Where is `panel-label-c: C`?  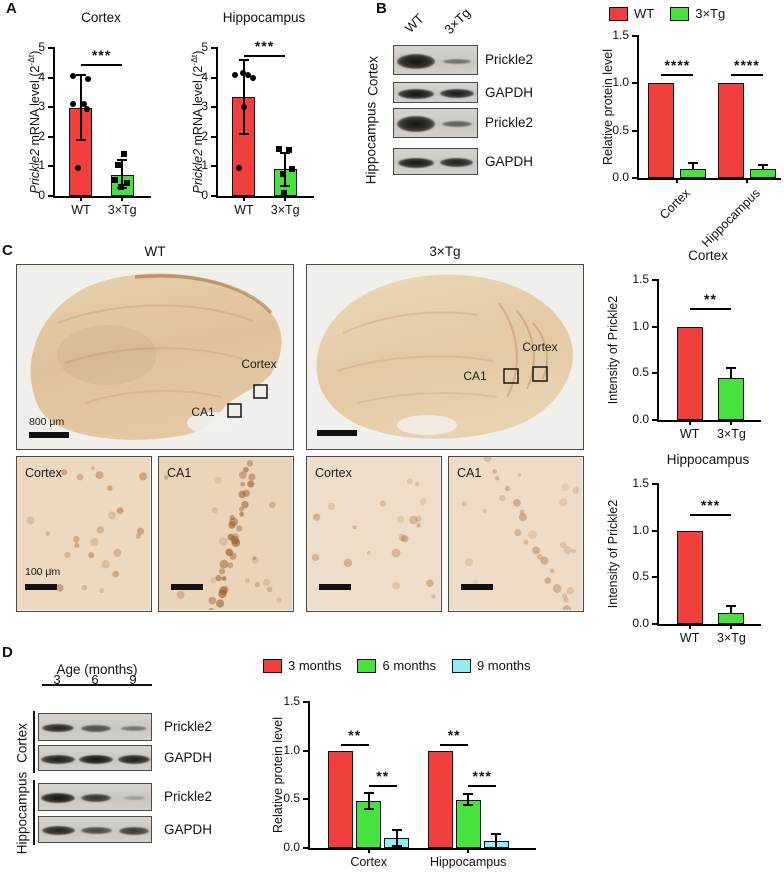
panel-label-c: C is located at coordinates (7, 250).